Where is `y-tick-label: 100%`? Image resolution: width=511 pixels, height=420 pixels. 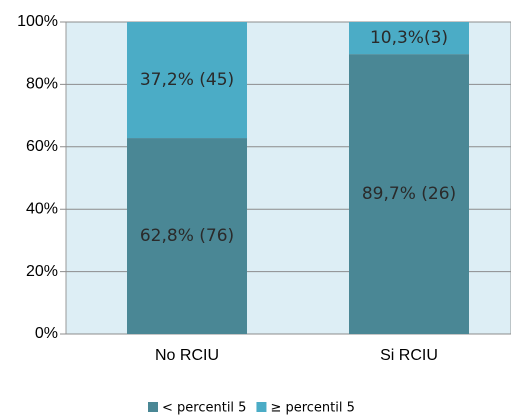
y-tick-label: 100% is located at coordinates (37, 21).